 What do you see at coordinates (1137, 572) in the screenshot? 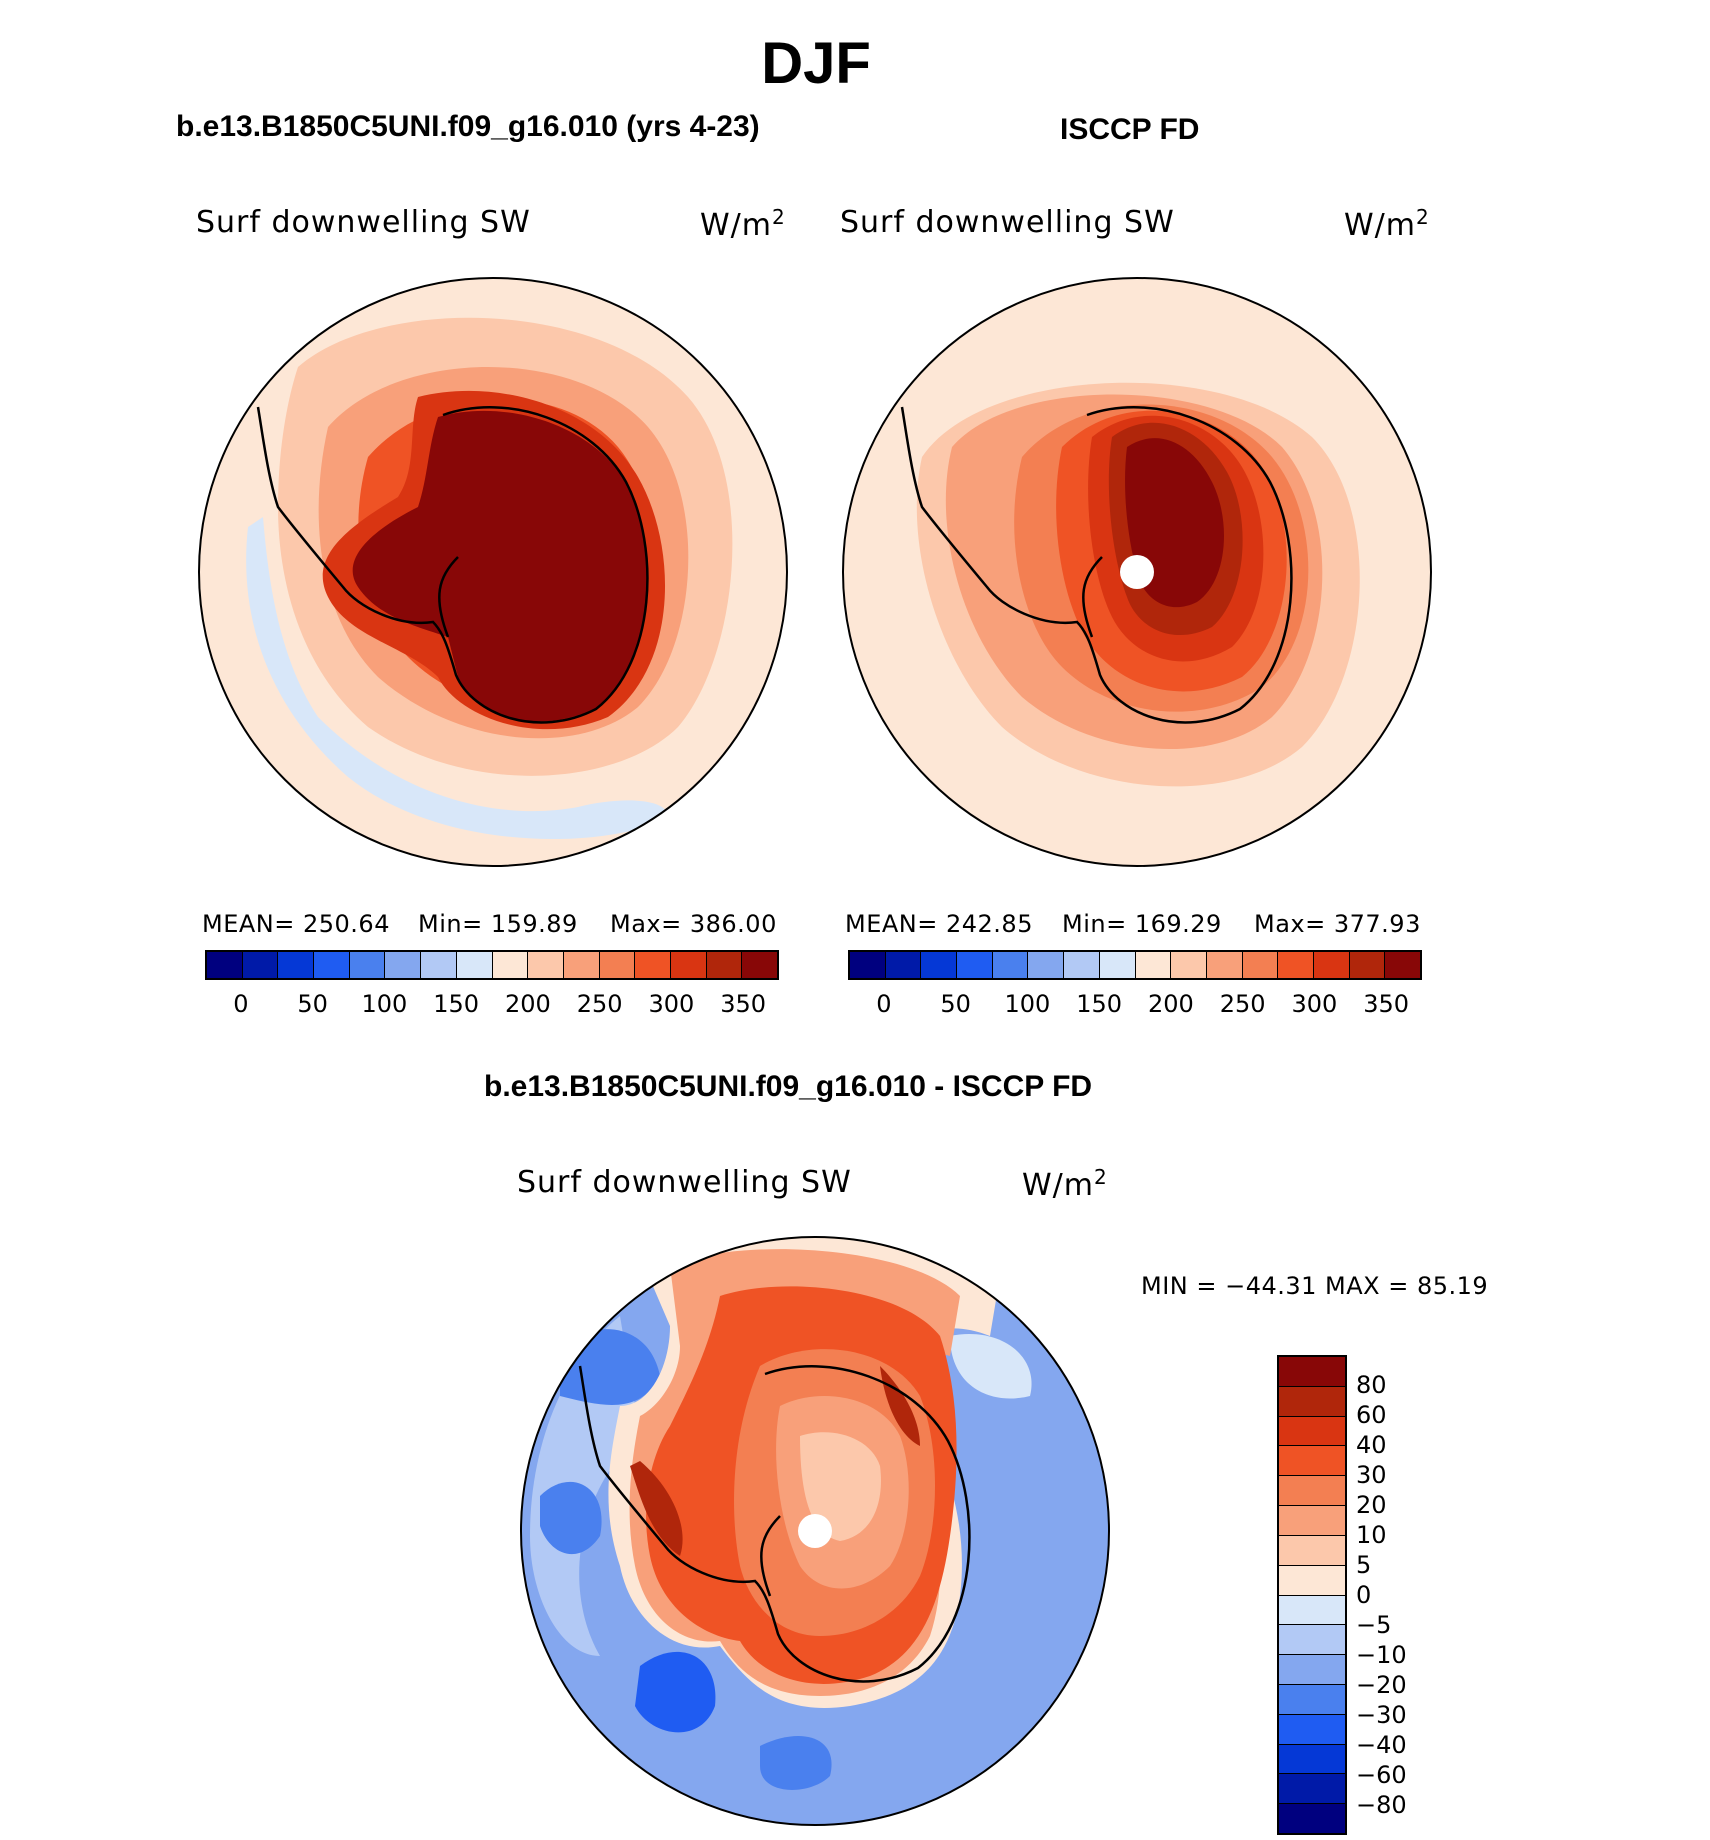
I see `obs-polar-map` at bounding box center [1137, 572].